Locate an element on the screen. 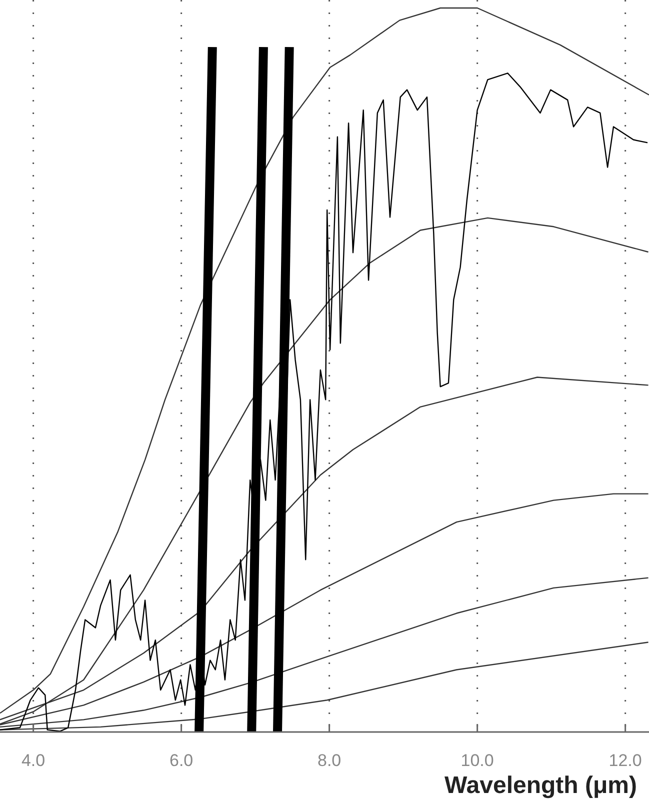  x-tick-label: 4.0 is located at coordinates (33, 760).